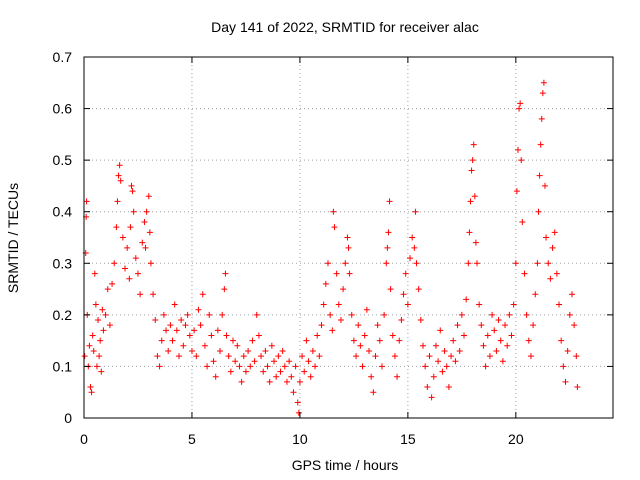 The height and width of the screenshot is (480, 640). Describe the element at coordinates (63, 212) in the screenshot. I see `y-tick-label: 0.4` at that location.